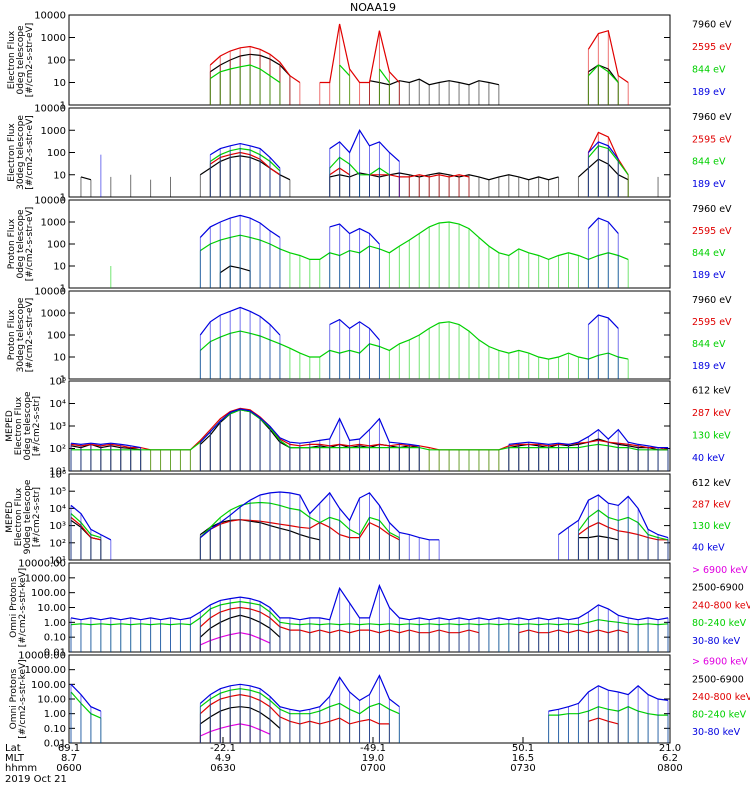 This screenshot has height=804, width=750. Describe the element at coordinates (719, 623) in the screenshot. I see `legend-entry: 80-240 keV` at that location.